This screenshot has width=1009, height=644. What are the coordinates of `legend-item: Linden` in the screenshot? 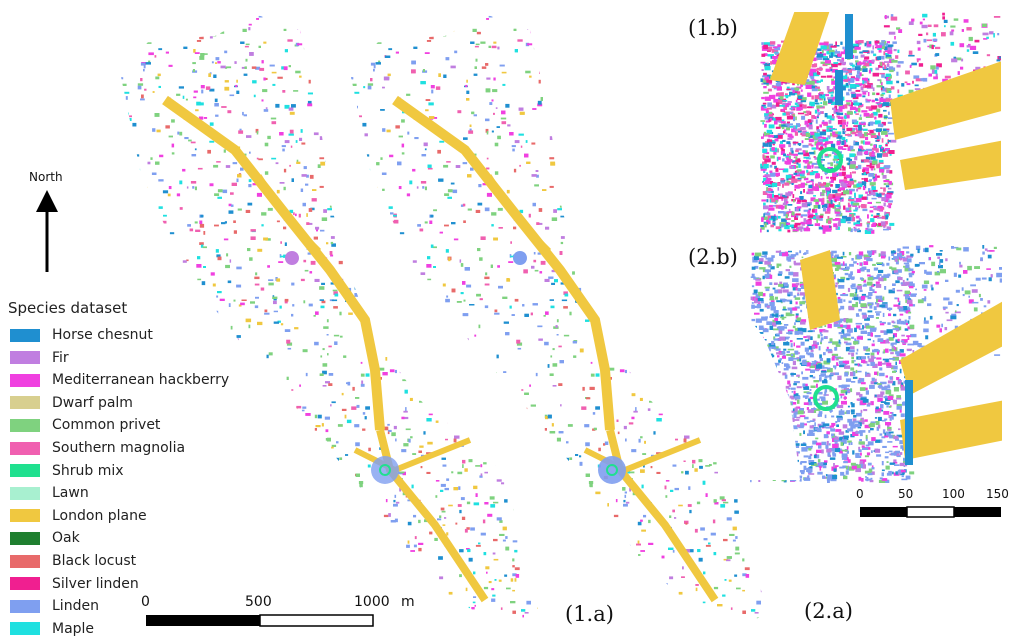 It's located at (54, 606).